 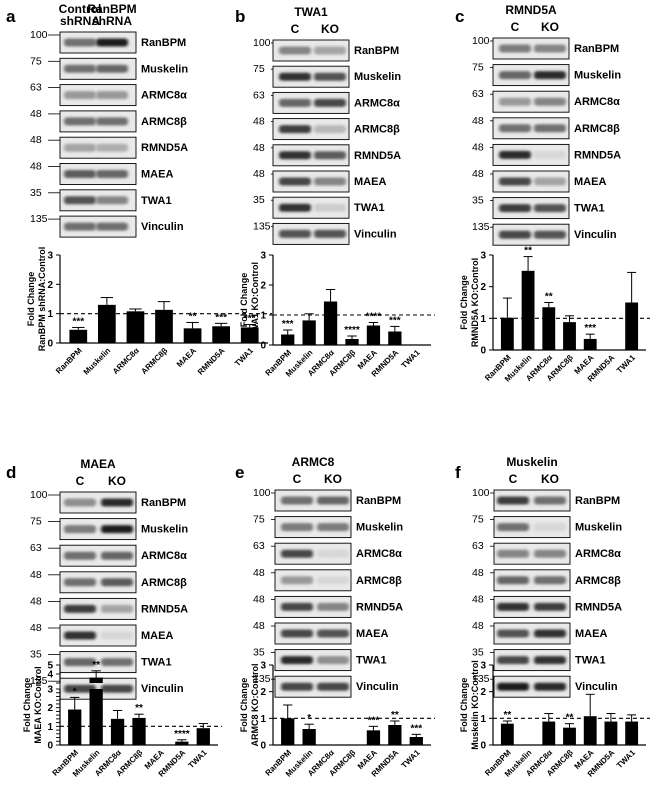 What do you see at coordinates (107, 225) in the screenshot?
I see `blot-row: 135 Vinculin` at bounding box center [107, 225].